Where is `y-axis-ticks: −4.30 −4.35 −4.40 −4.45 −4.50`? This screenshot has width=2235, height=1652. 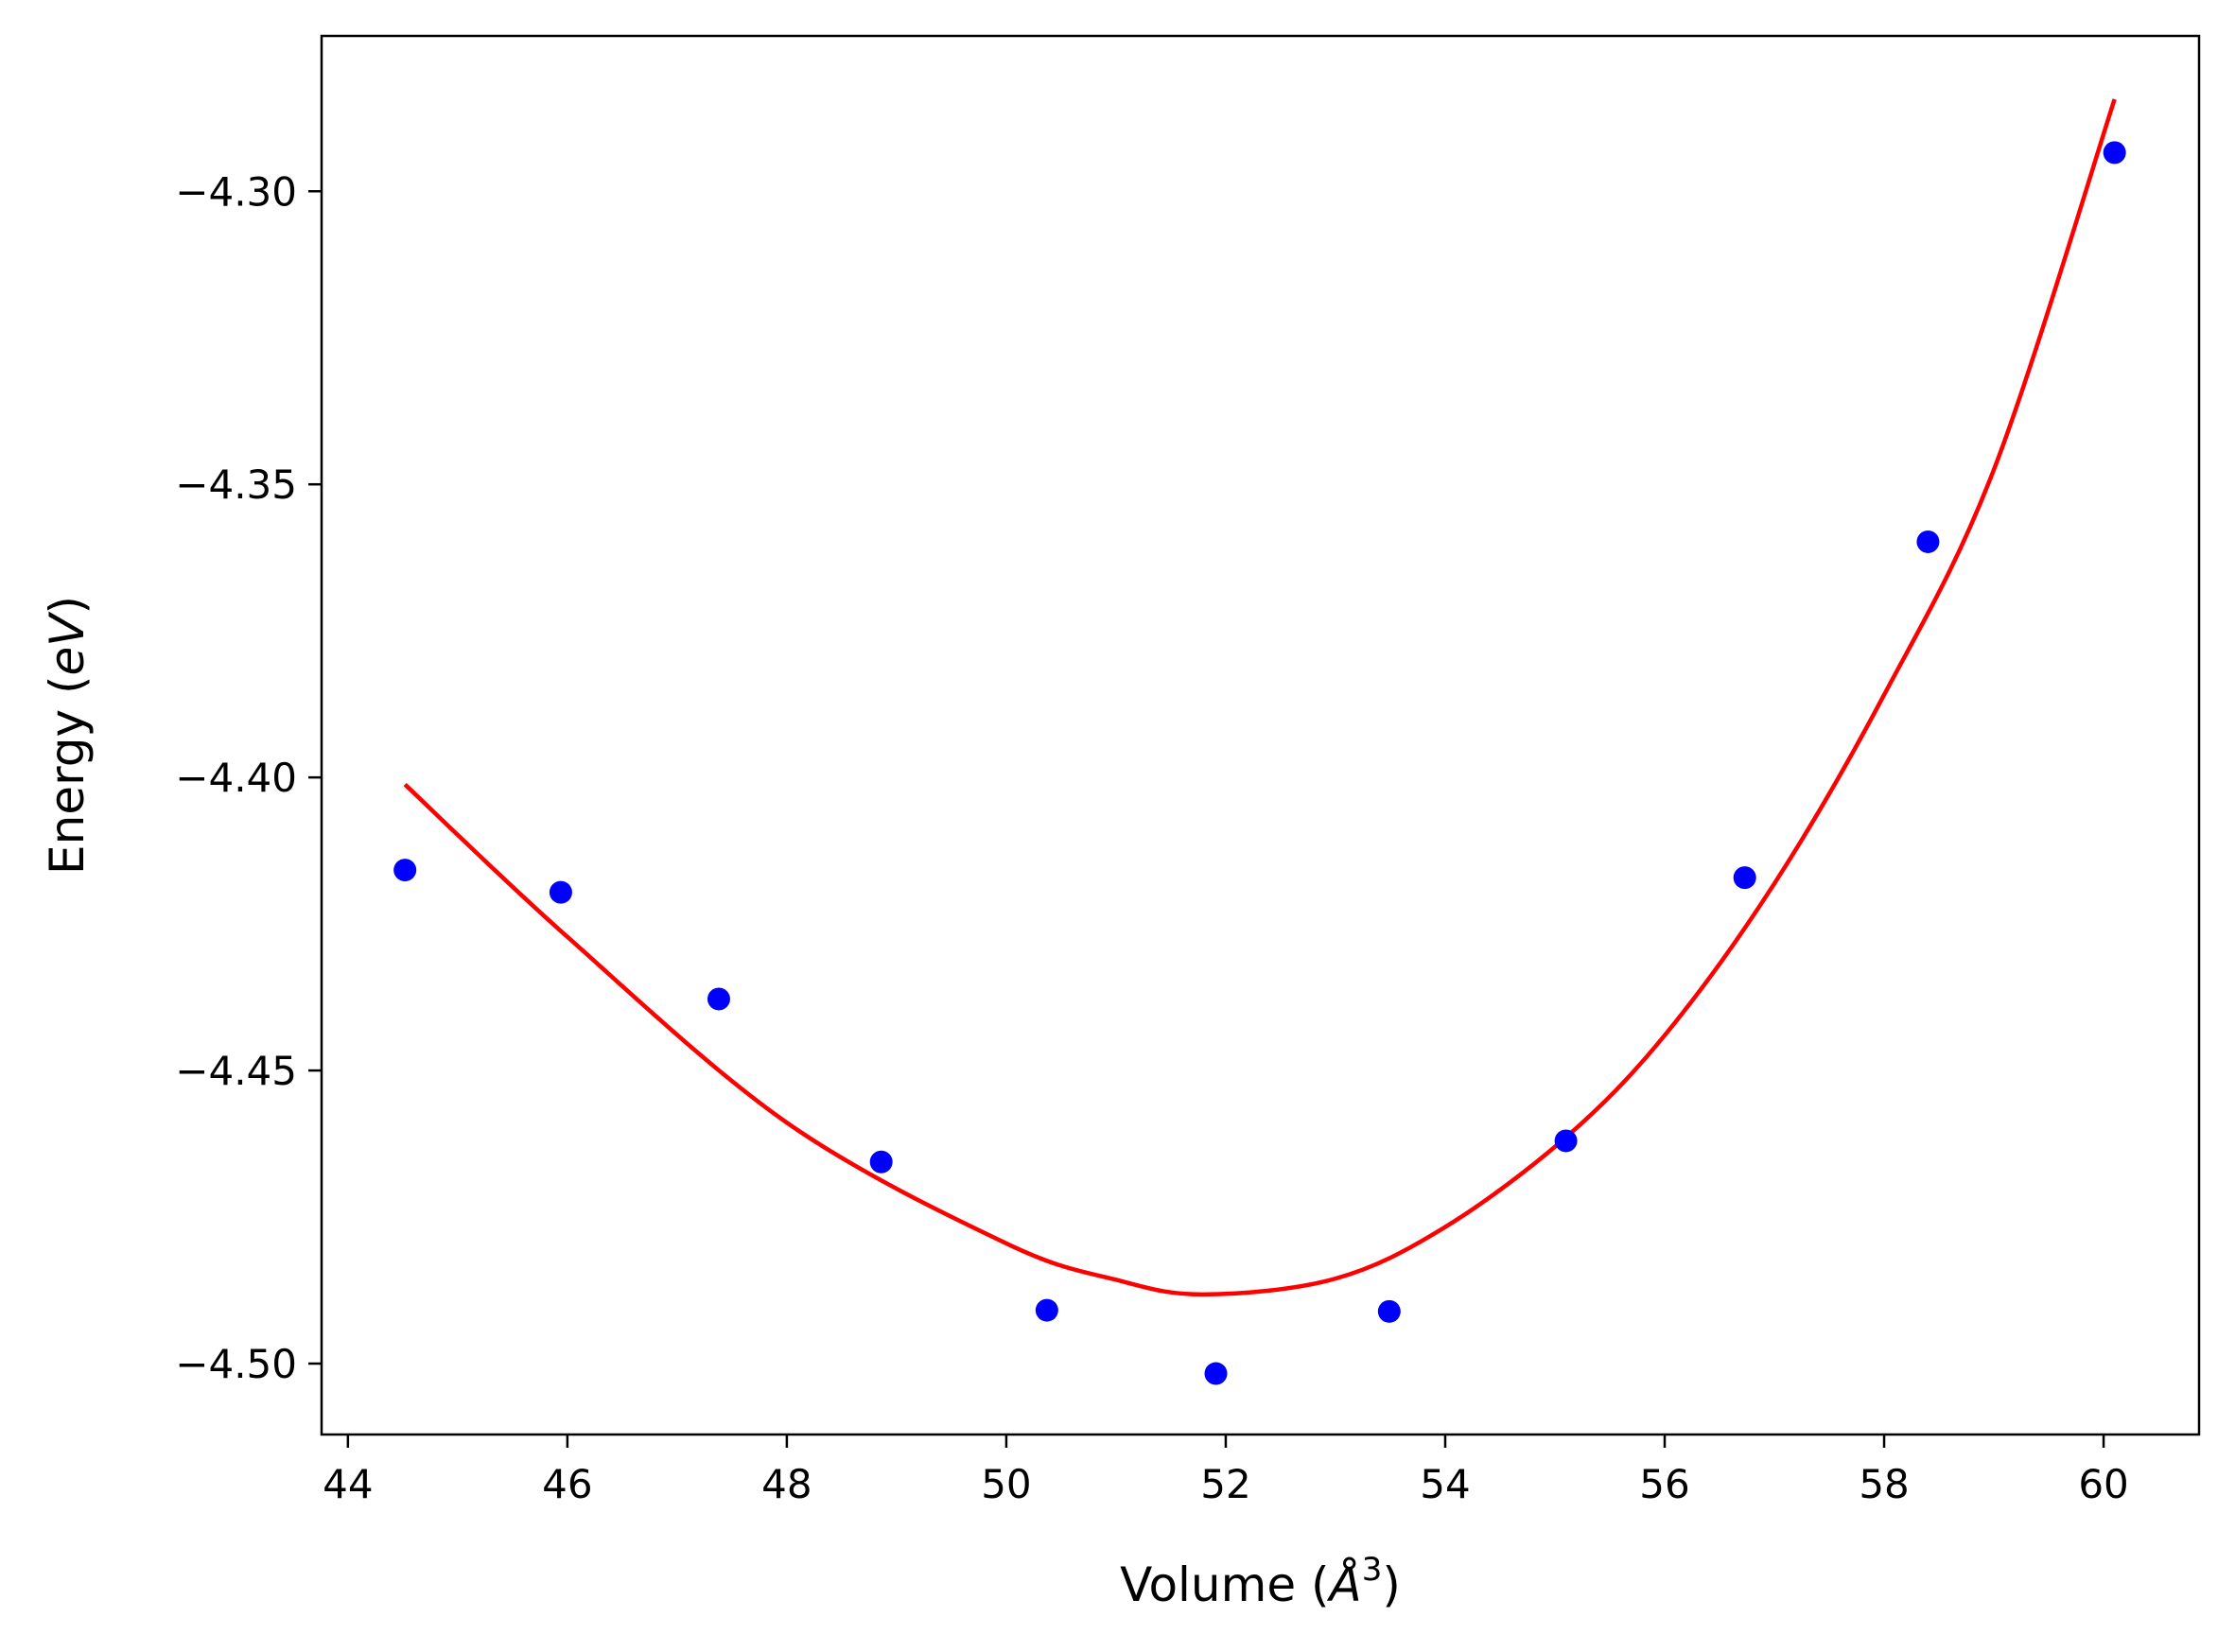 y-axis-ticks: −4.30 −4.35 −4.40 −4.45 −4.50 is located at coordinates (248, 778).